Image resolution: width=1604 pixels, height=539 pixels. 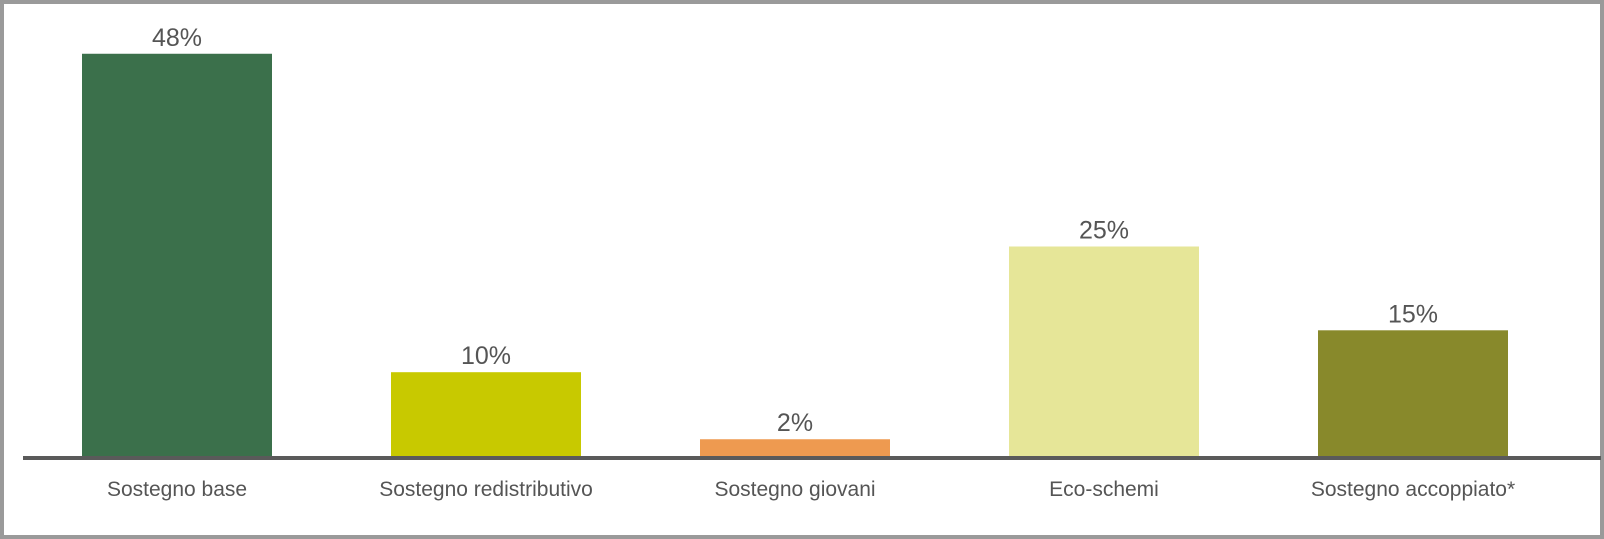 What do you see at coordinates (177, 489) in the screenshot?
I see `x-tick-label: Sostegno base` at bounding box center [177, 489].